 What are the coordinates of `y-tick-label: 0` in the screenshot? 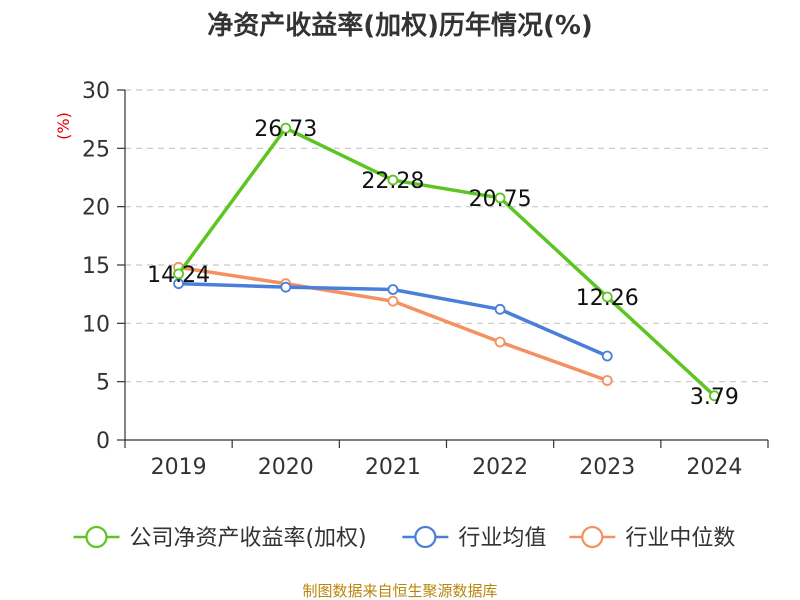 It's located at (103, 441).